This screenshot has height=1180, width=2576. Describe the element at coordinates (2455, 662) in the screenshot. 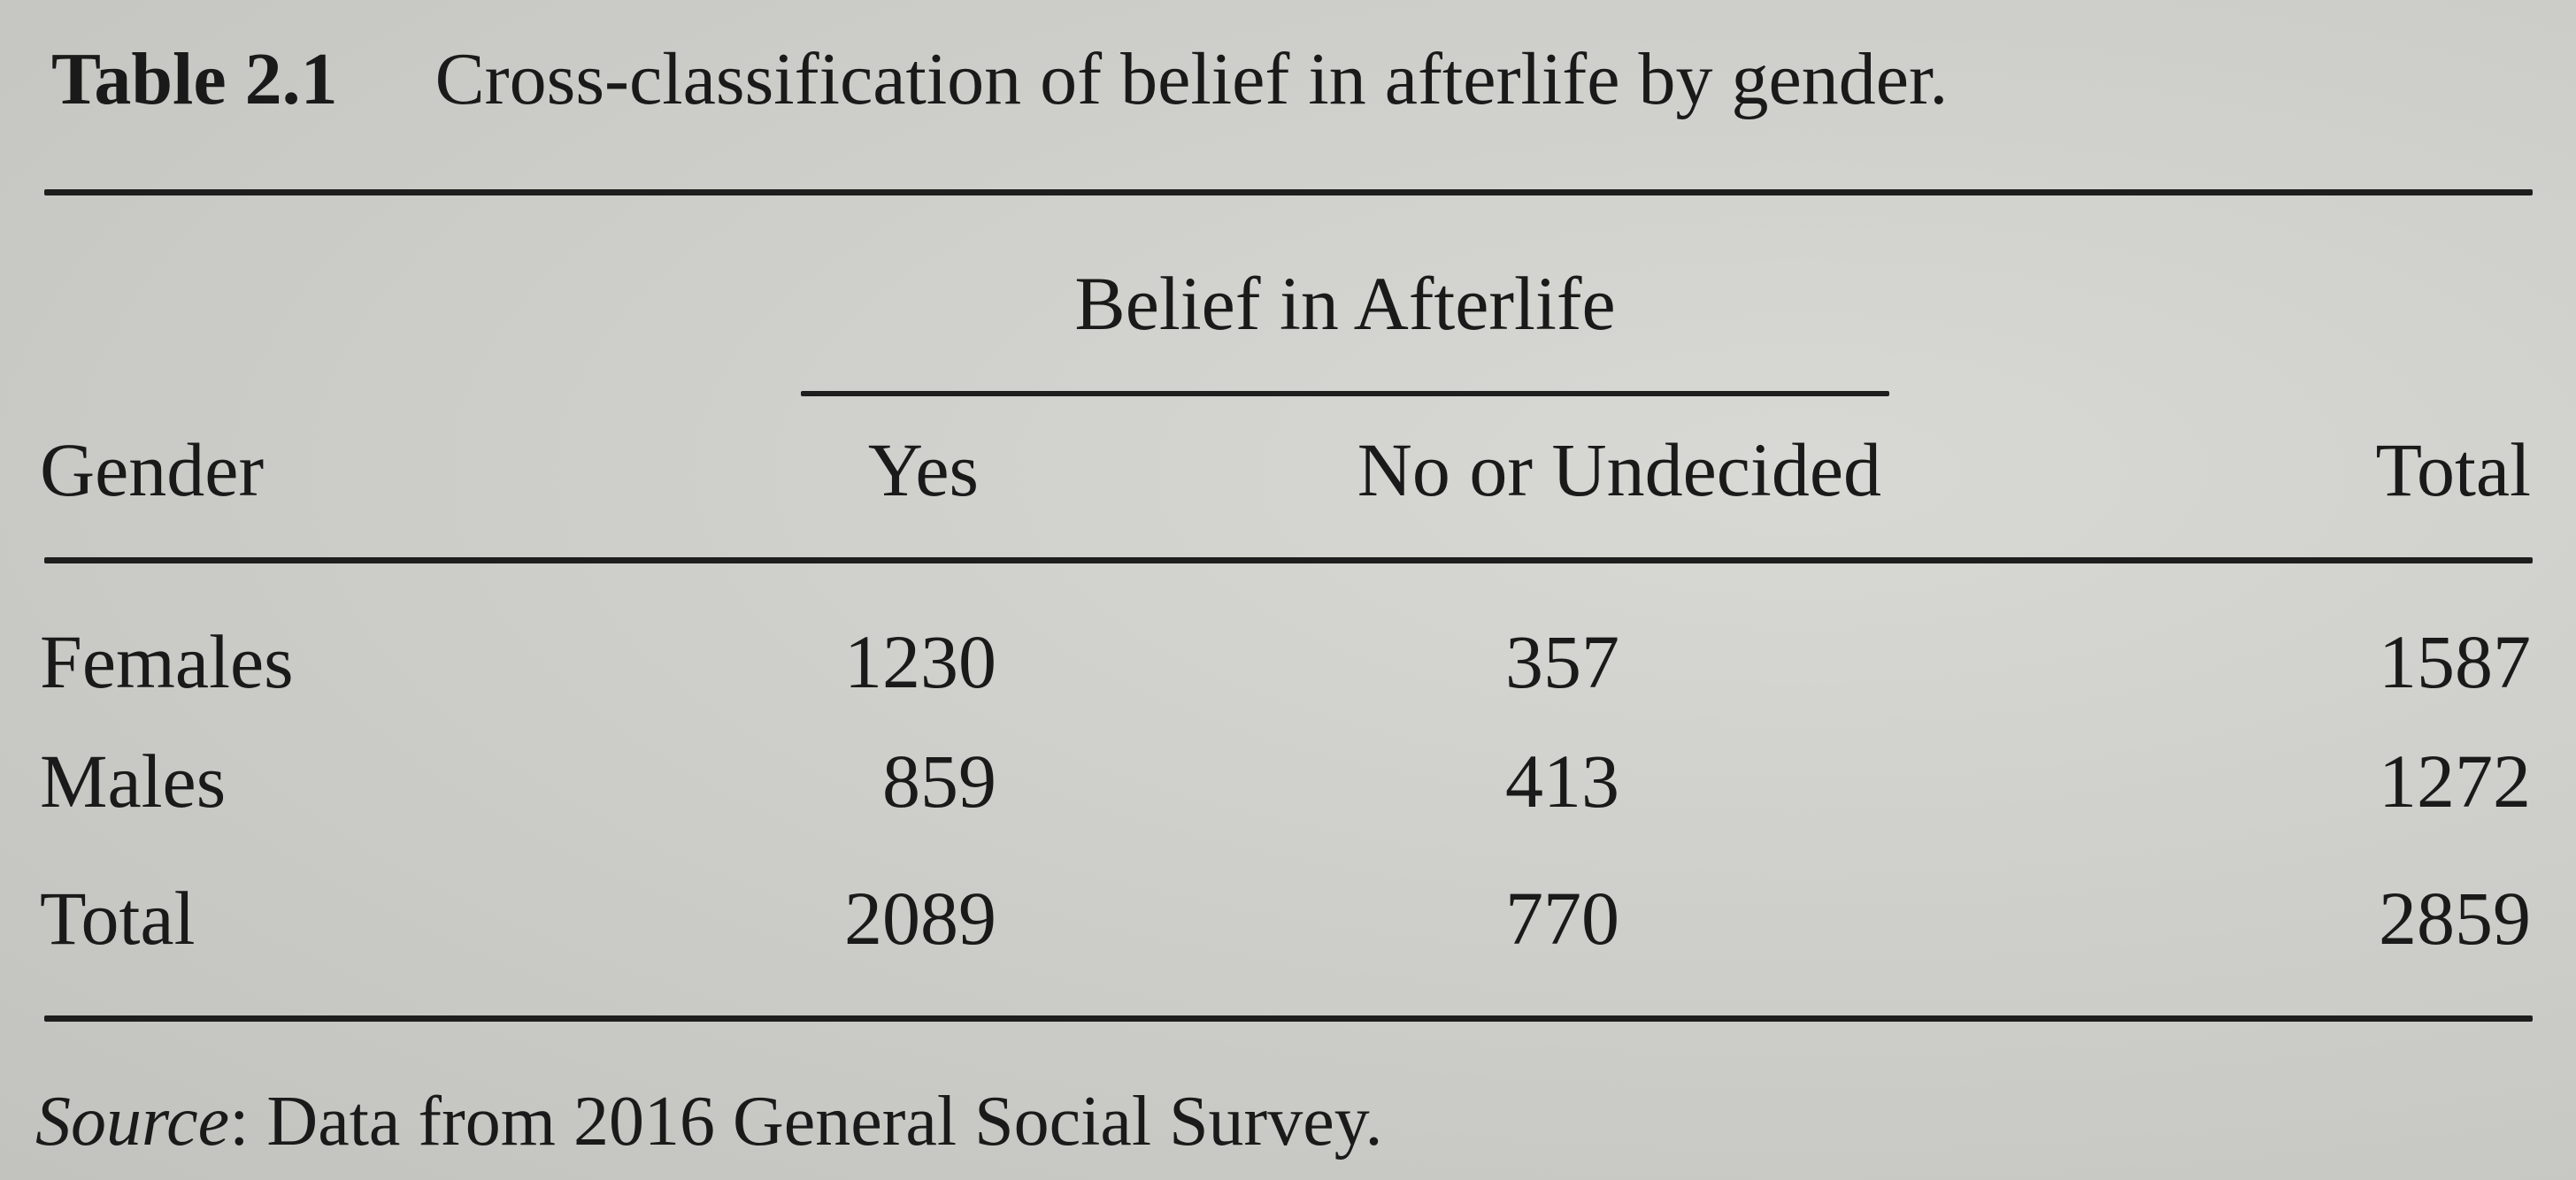

I see `row-total: 1587` at that location.